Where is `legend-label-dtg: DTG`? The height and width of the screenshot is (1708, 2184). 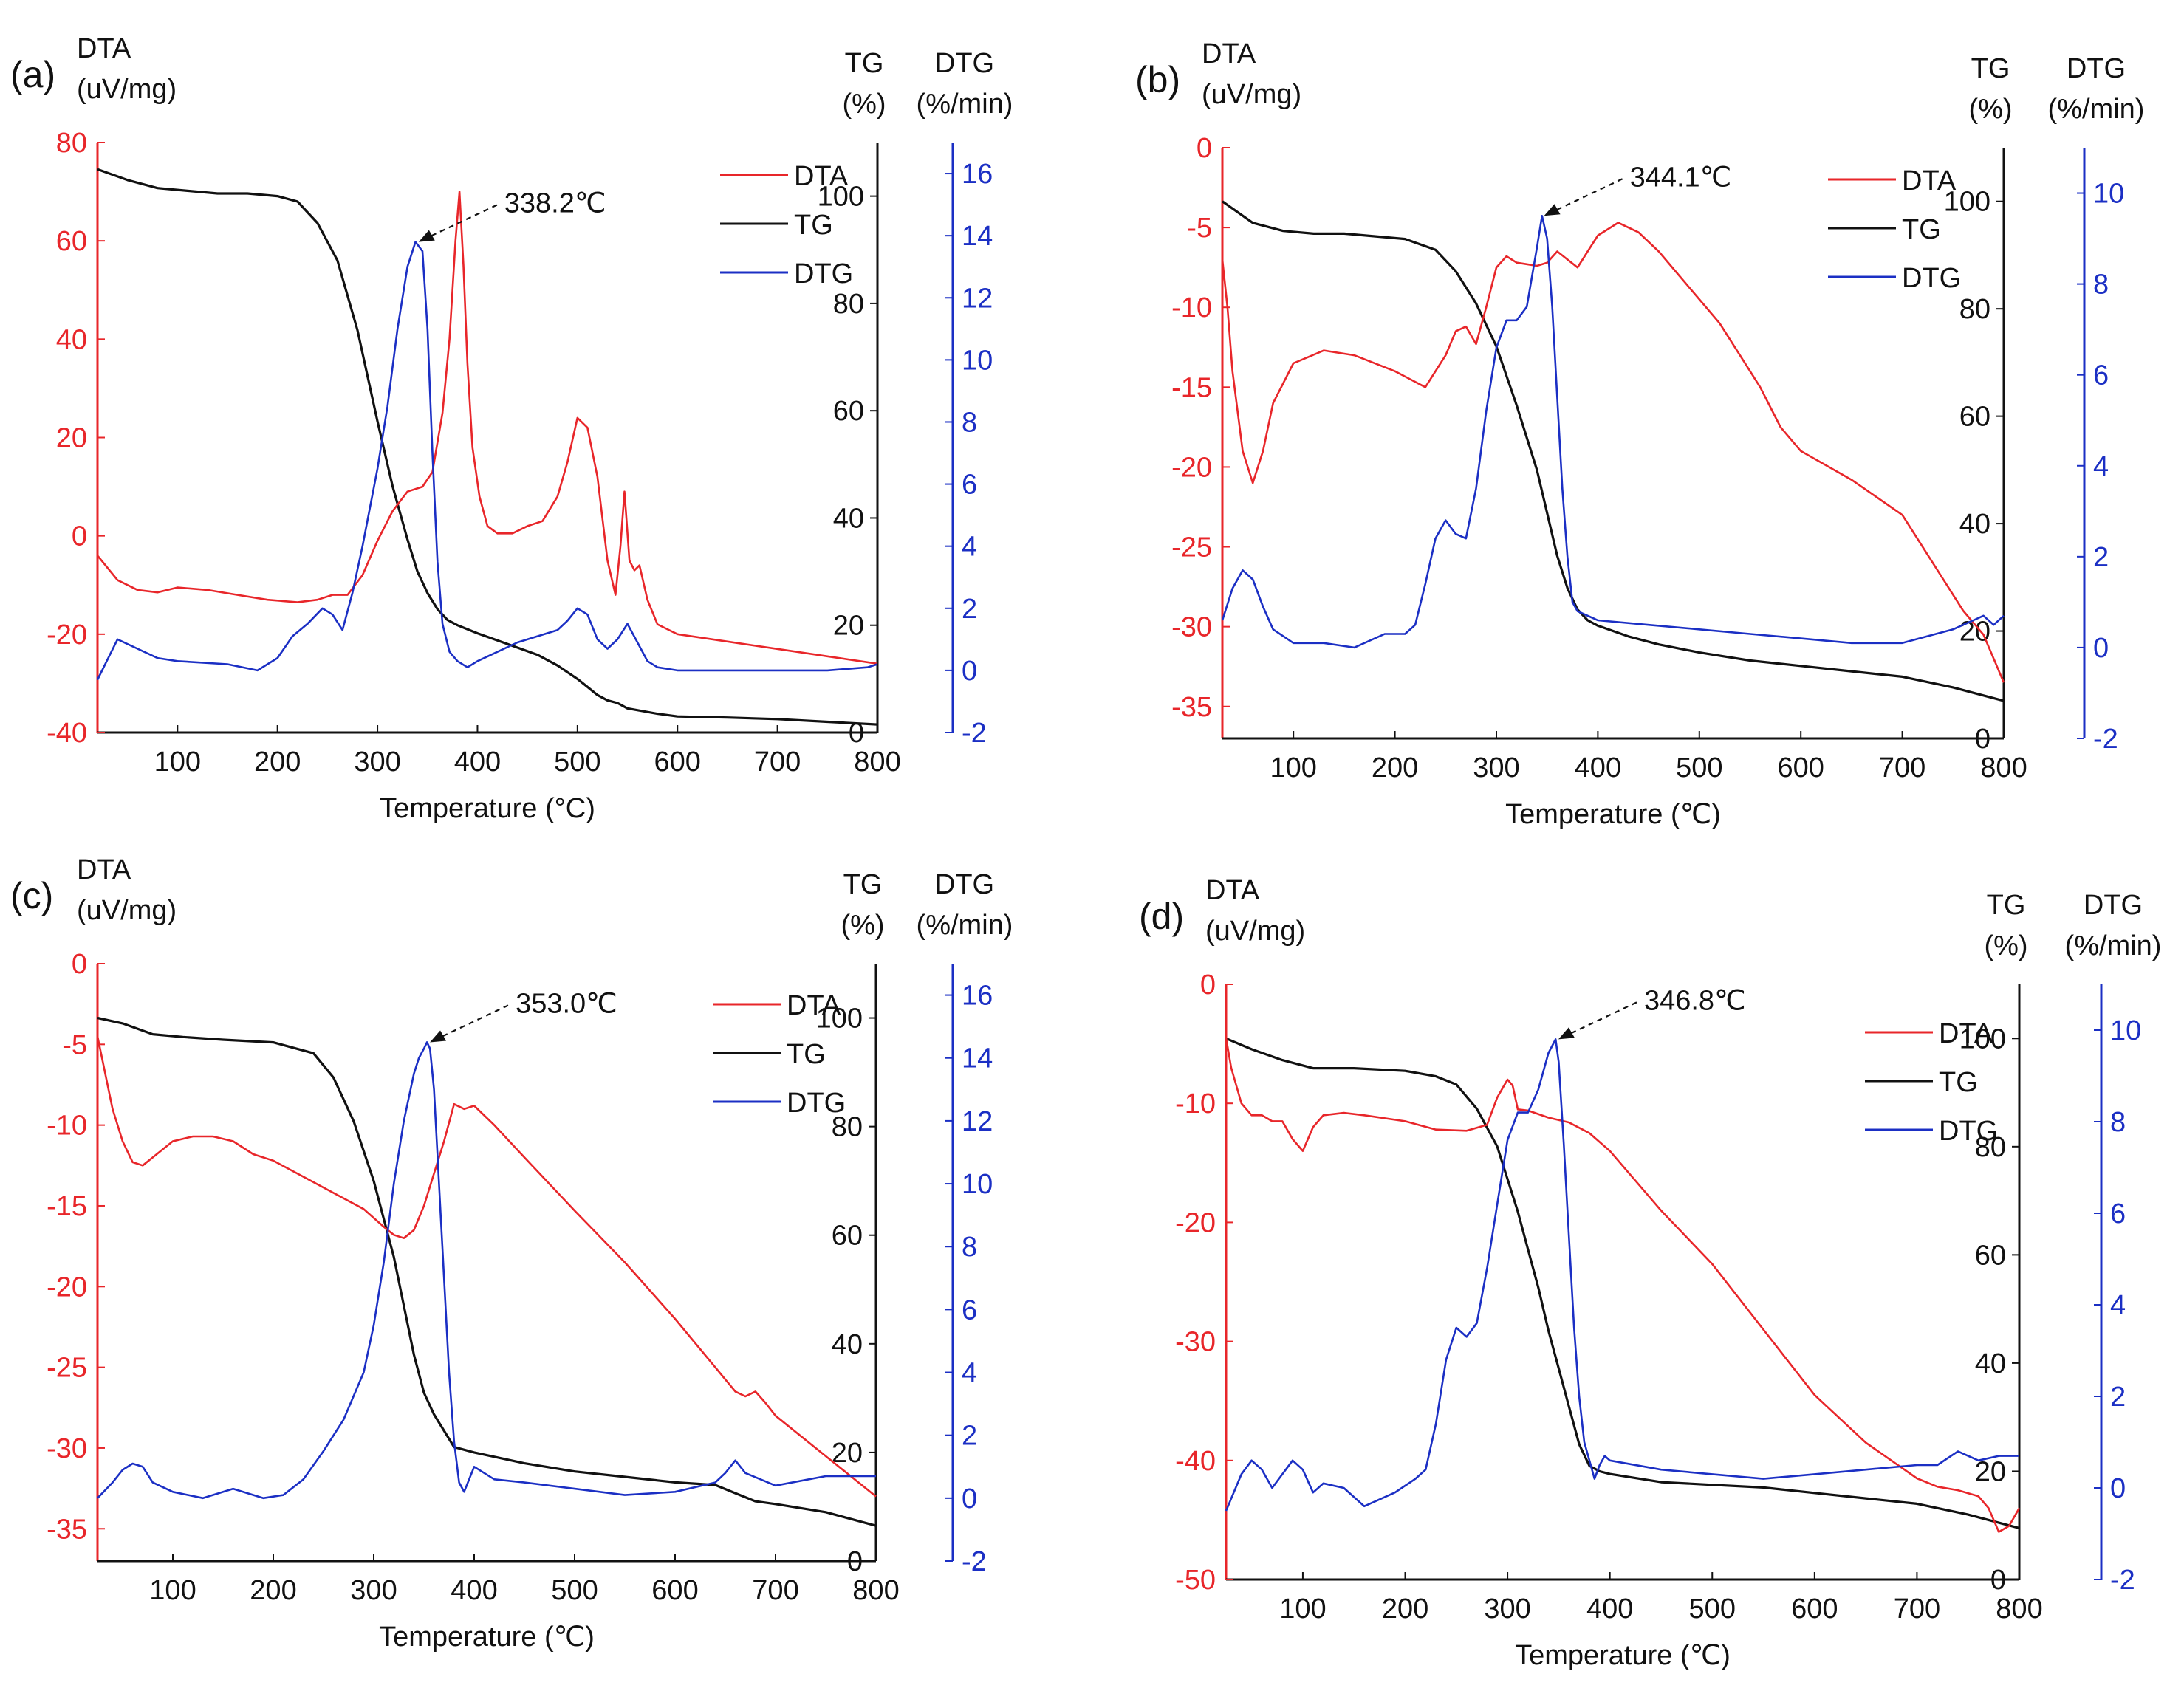 legend-label-dtg: DTG is located at coordinates (1932, 278).